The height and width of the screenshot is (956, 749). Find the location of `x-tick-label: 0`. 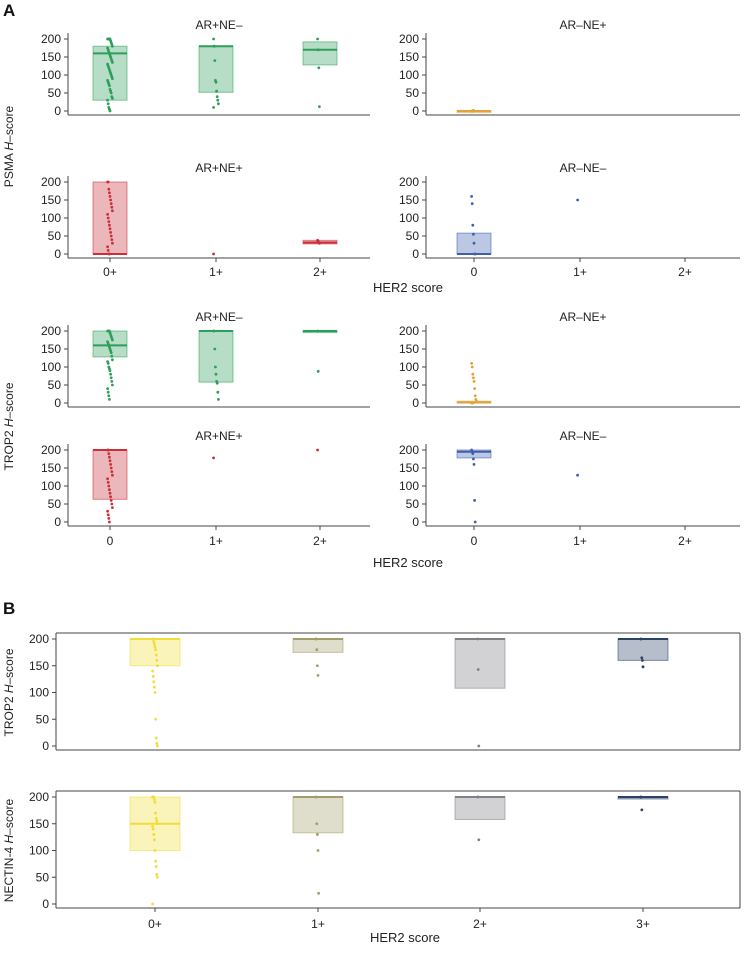

x-tick-label: 0 is located at coordinates (110, 541).